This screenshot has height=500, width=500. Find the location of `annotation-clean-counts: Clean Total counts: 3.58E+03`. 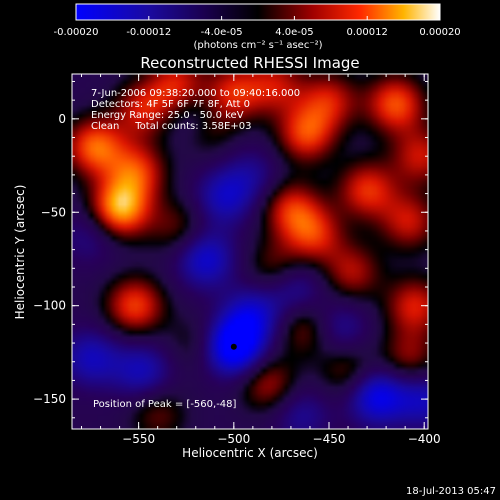

annotation-clean-counts: Clean Total counts: 3.58E+03 is located at coordinates (171, 126).